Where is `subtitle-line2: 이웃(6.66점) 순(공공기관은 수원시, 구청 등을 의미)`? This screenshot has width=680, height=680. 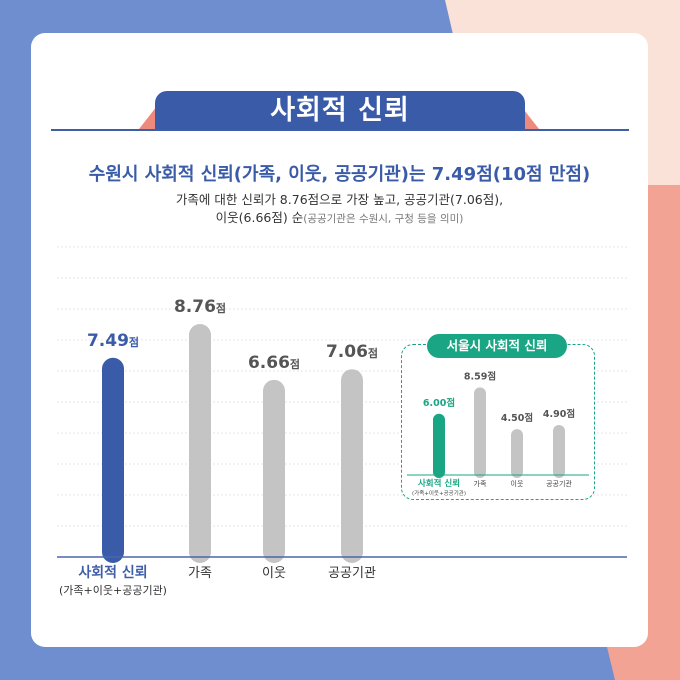
subtitle-line2: 이웃(6.66점) 순(공공기관은 수원시, 구청 등을 의미) is located at coordinates (339, 216).